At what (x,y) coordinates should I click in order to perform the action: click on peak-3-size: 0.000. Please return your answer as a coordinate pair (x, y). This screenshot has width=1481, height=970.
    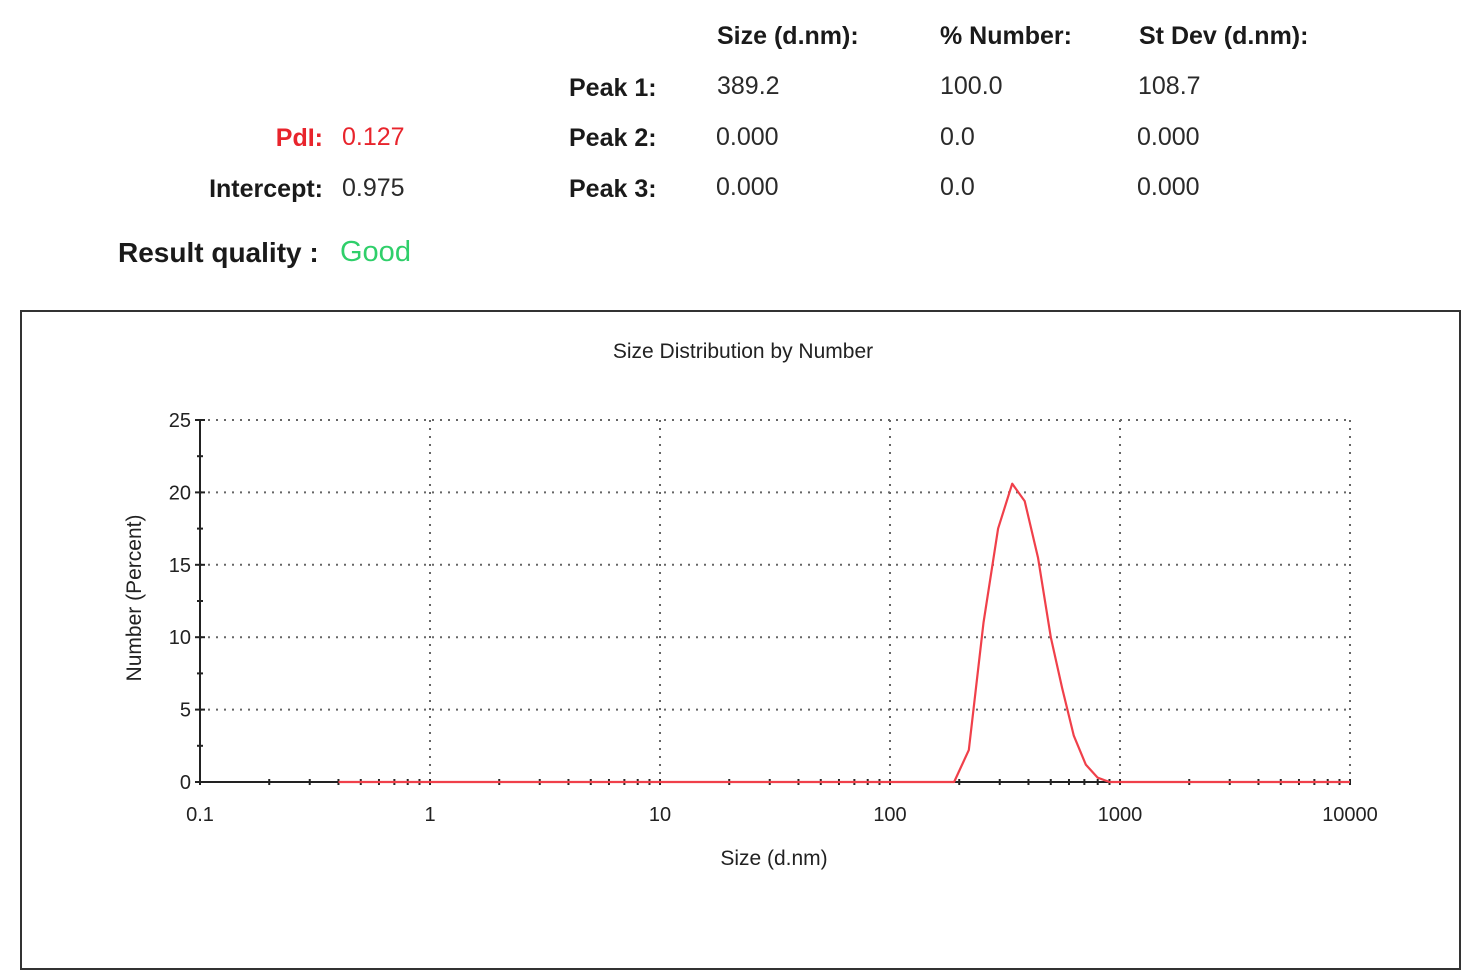
    Looking at the image, I should click on (747, 187).